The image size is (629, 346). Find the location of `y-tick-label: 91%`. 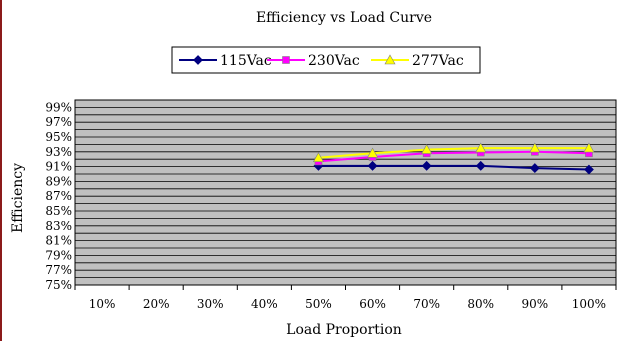

y-tick-label: 91% is located at coordinates (58, 167).